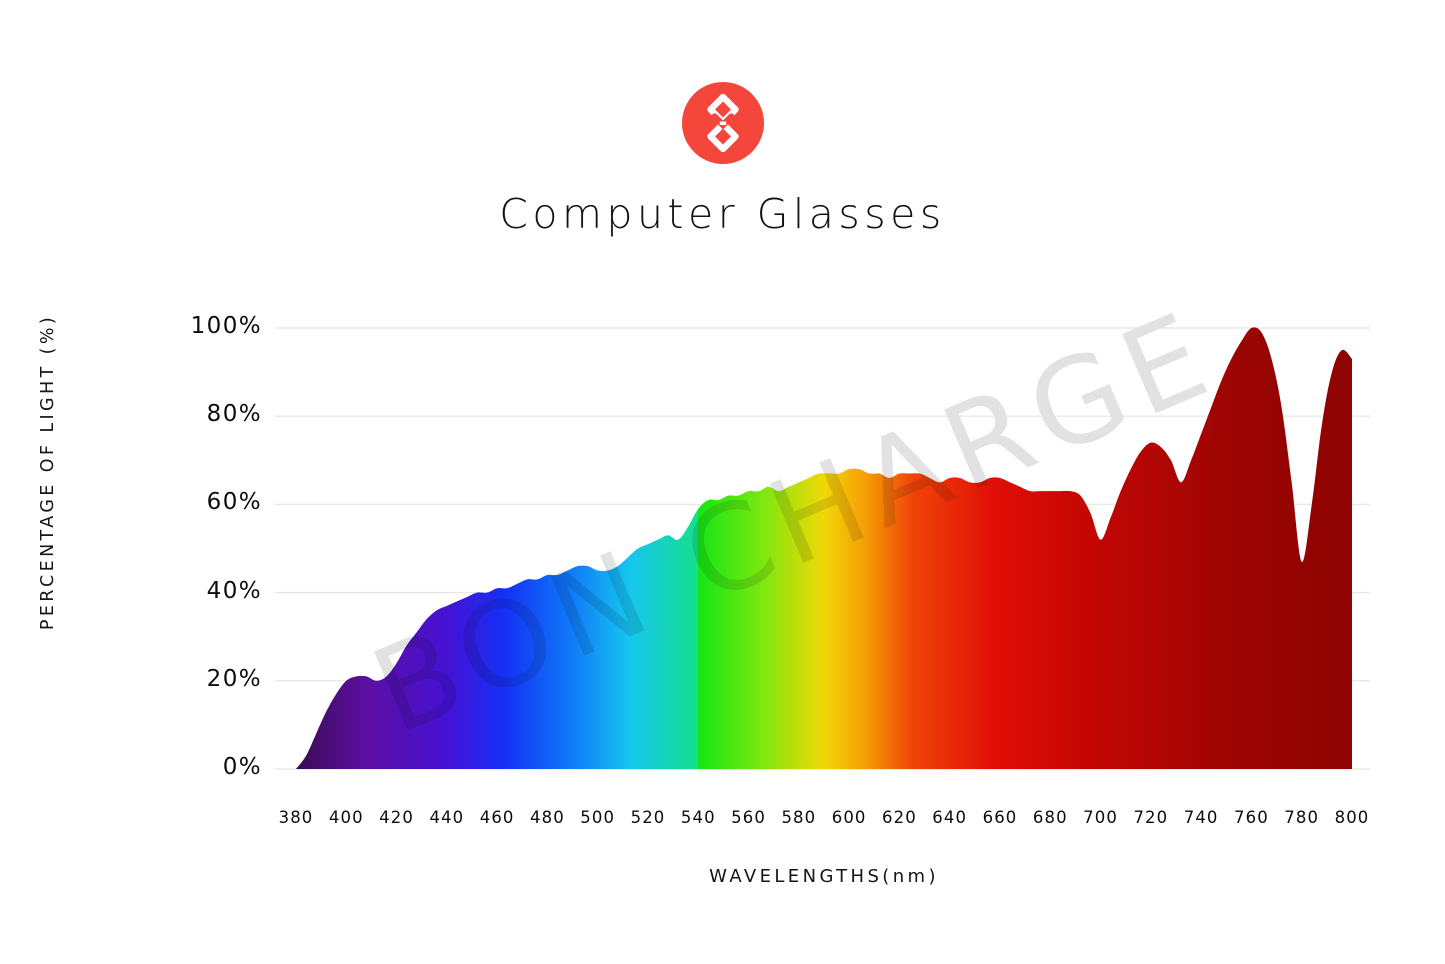 Image resolution: width=1445 pixels, height=964 pixels. What do you see at coordinates (234, 590) in the screenshot?
I see `y-tick-label: 40%` at bounding box center [234, 590].